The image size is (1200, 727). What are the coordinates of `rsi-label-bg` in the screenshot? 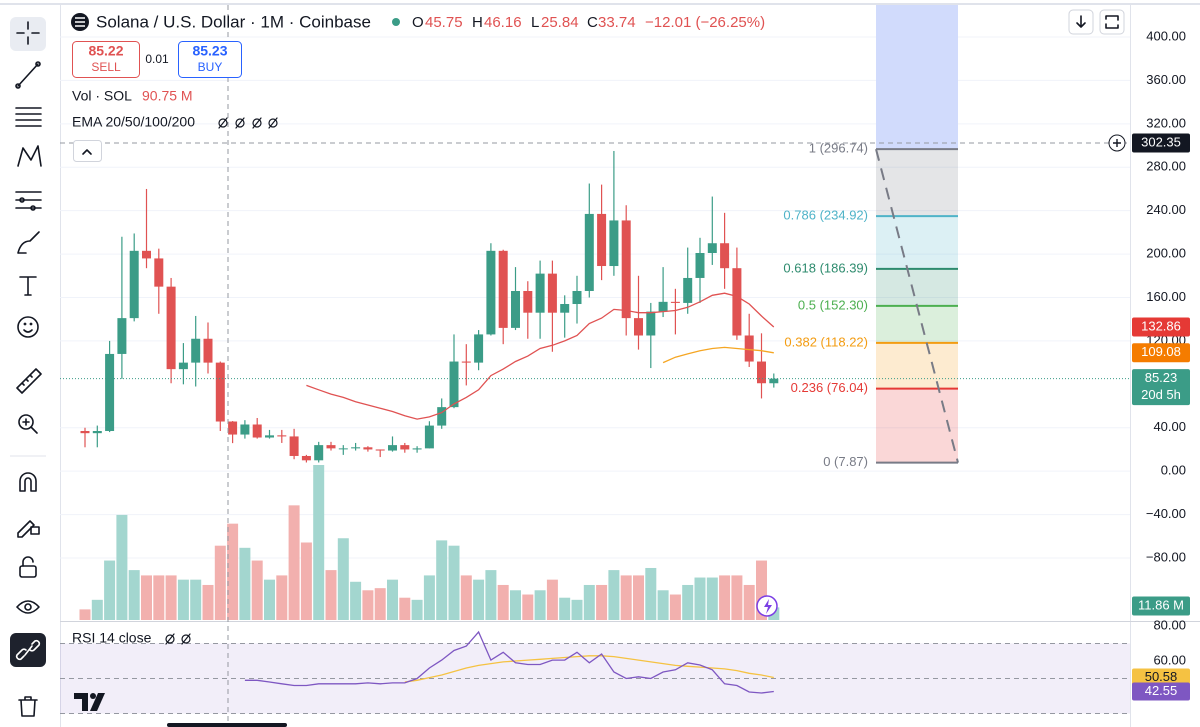 It's located at (1161, 677).